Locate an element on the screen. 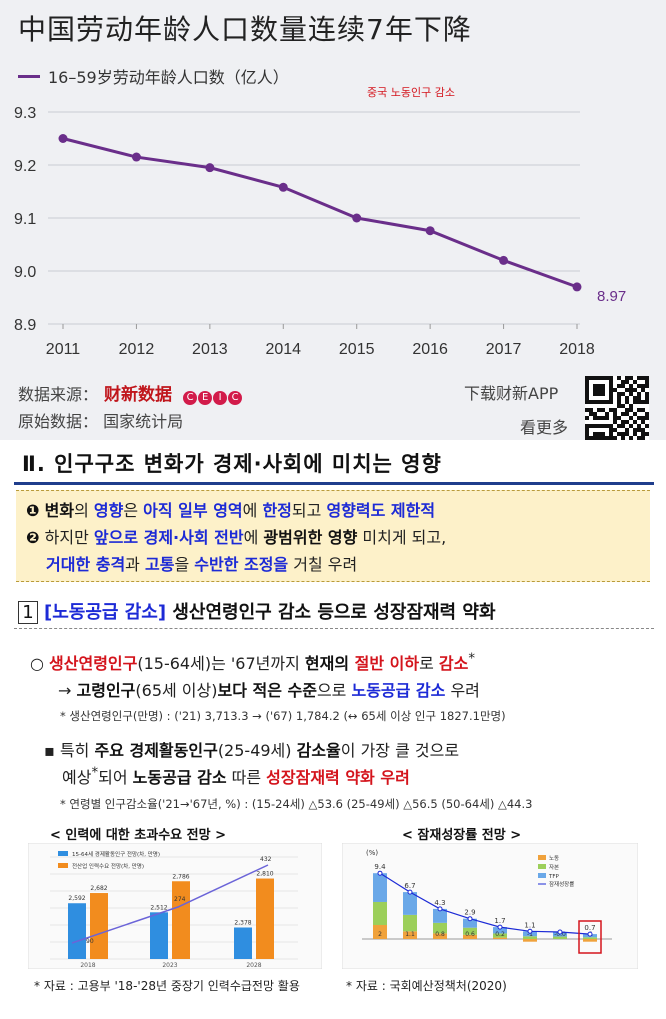  summary-line: 거대한 충격과 고통을 수반한 조정을 거칠 우려 is located at coordinates (333, 564).